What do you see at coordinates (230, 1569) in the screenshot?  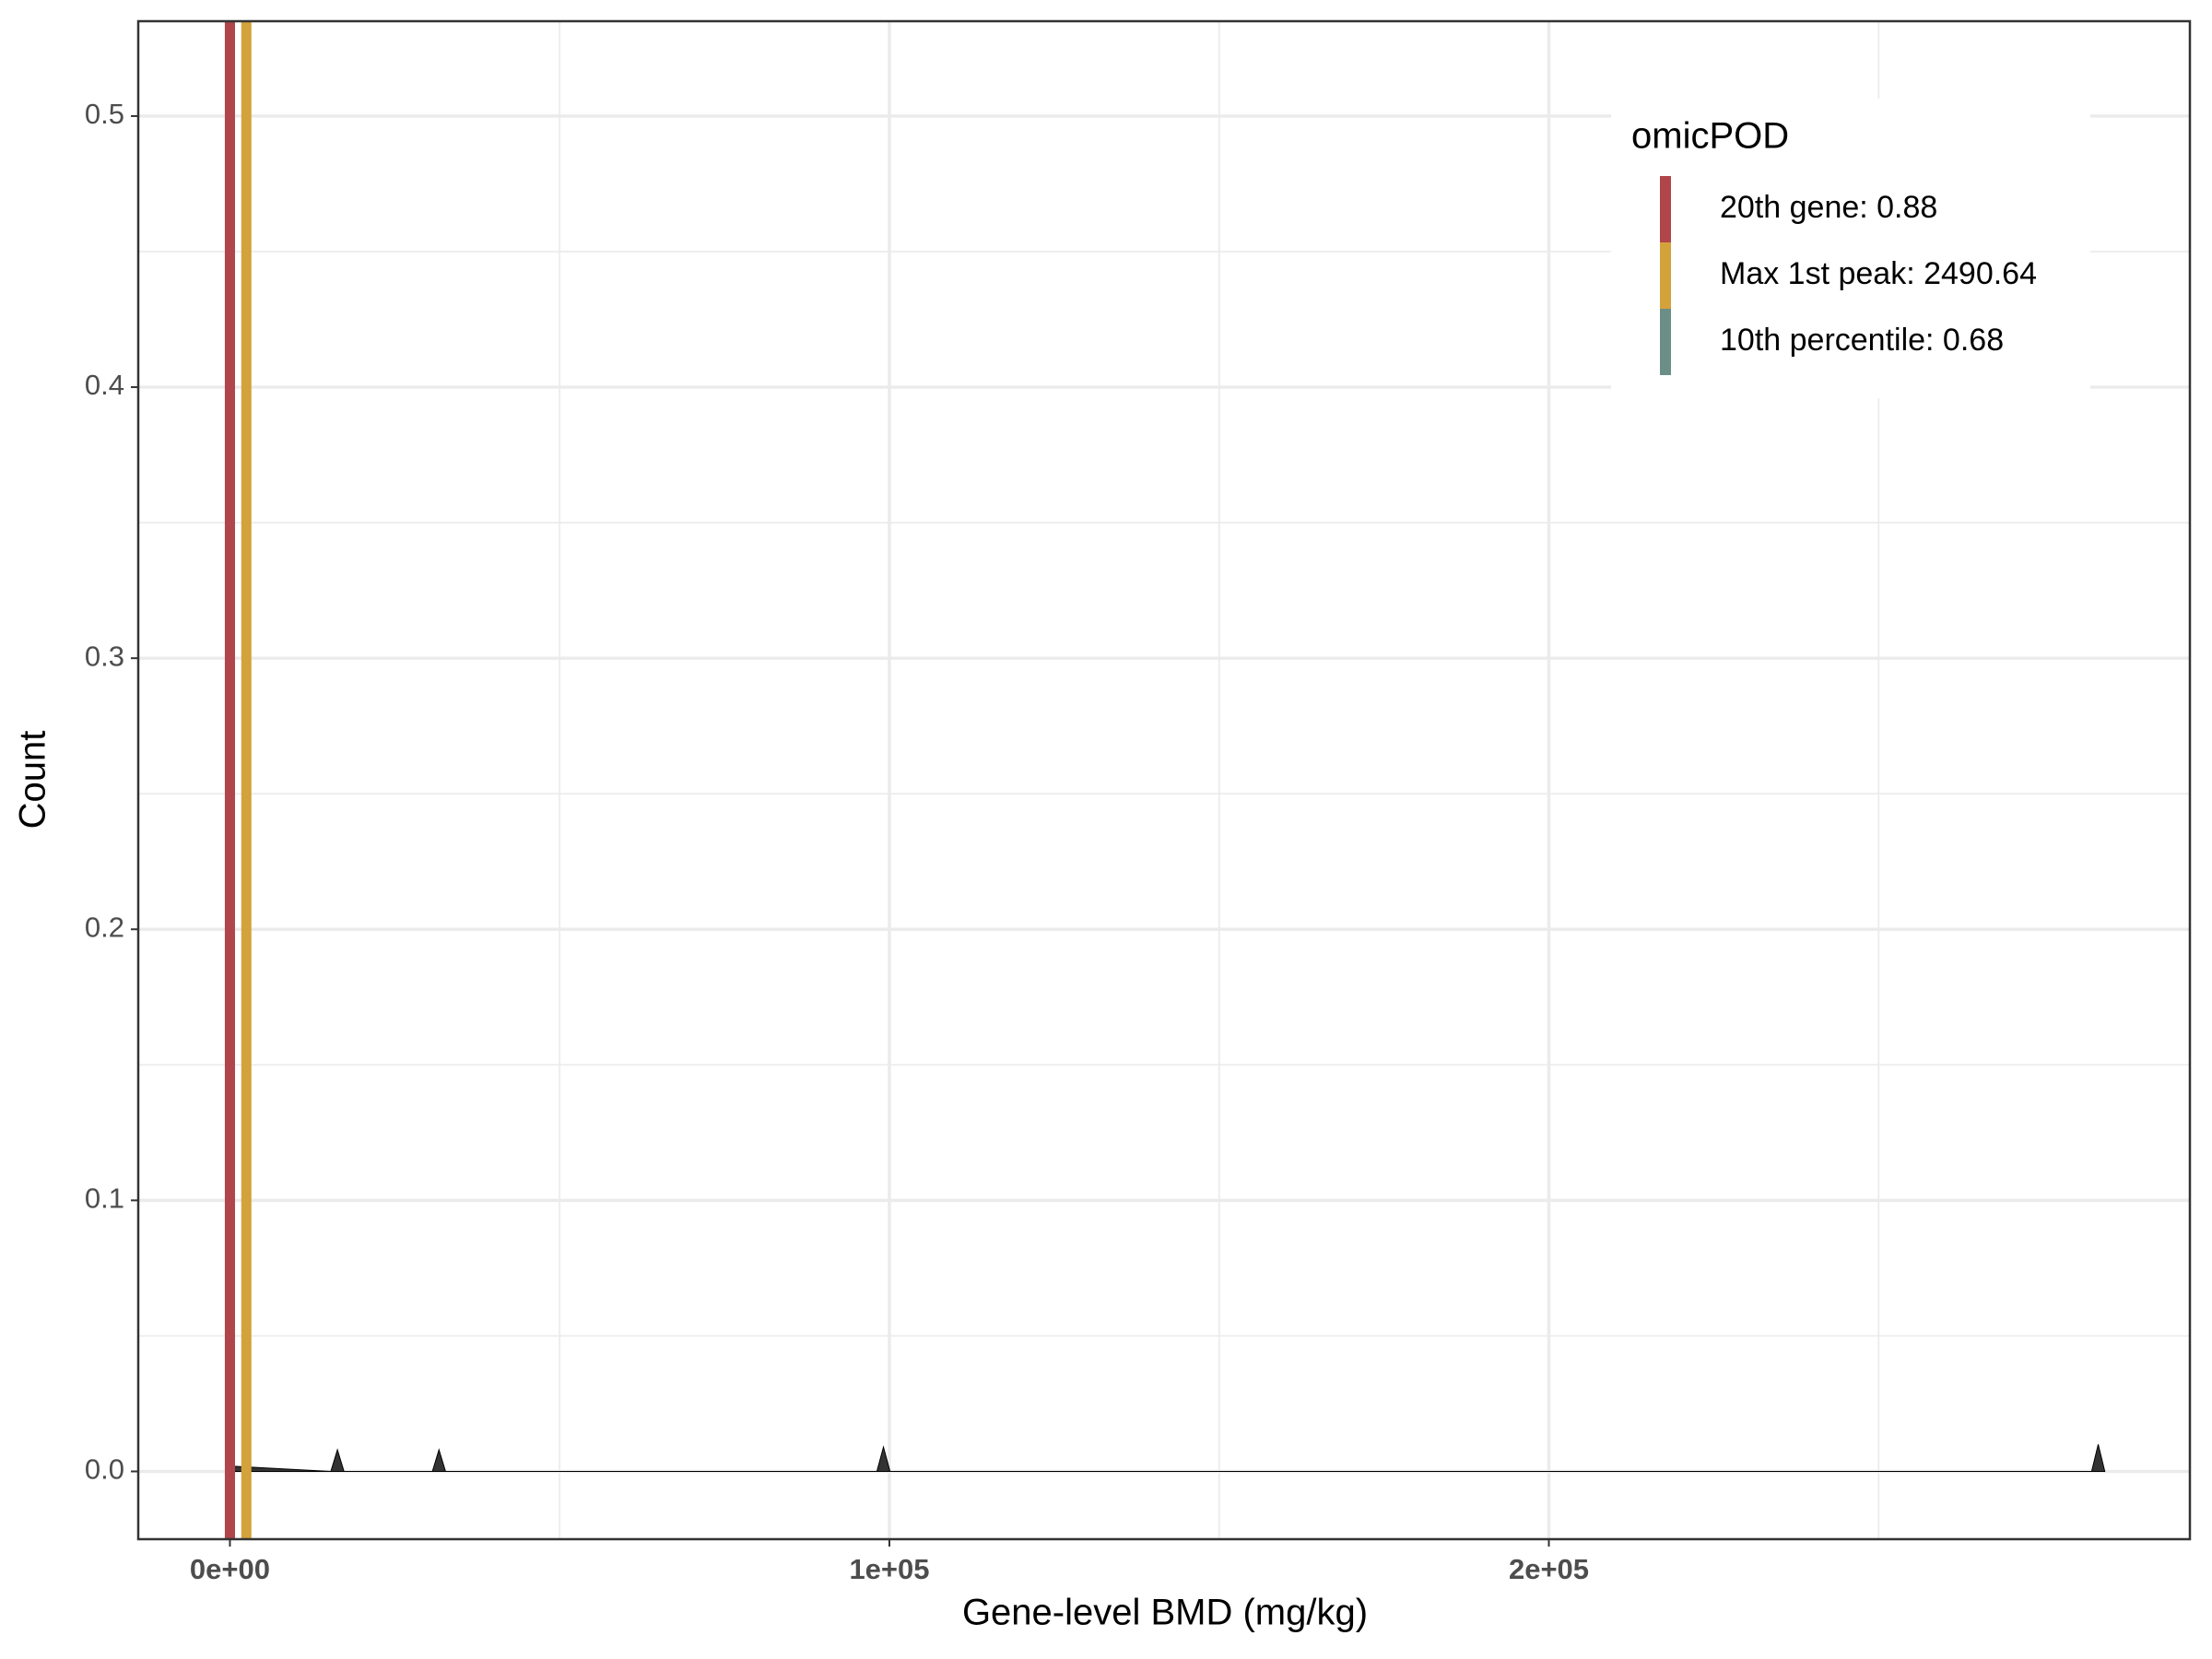 I see `x-tick-label: 0e+00` at bounding box center [230, 1569].